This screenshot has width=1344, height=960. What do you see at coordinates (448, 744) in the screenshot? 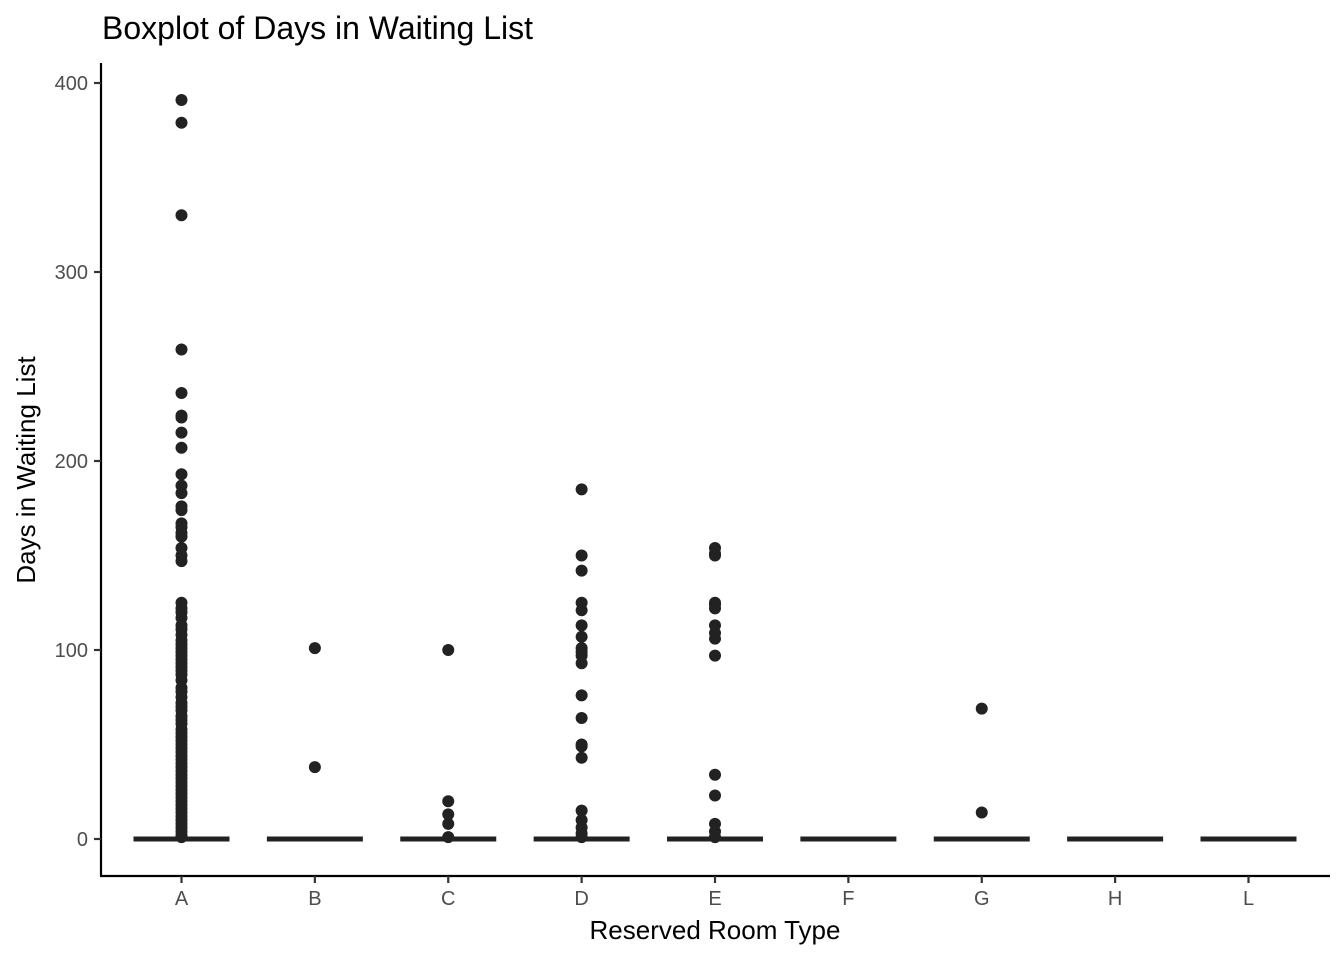
I see `box-C` at bounding box center [448, 744].